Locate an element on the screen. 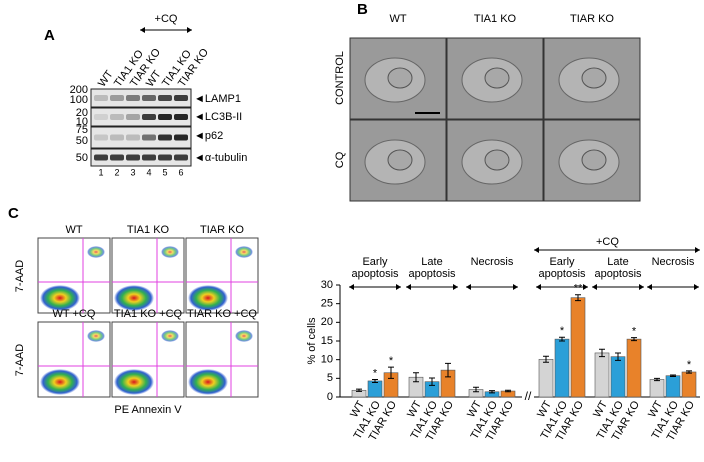 This screenshot has width=704, height=462. mw-marker: 75 is located at coordinates (82, 130).